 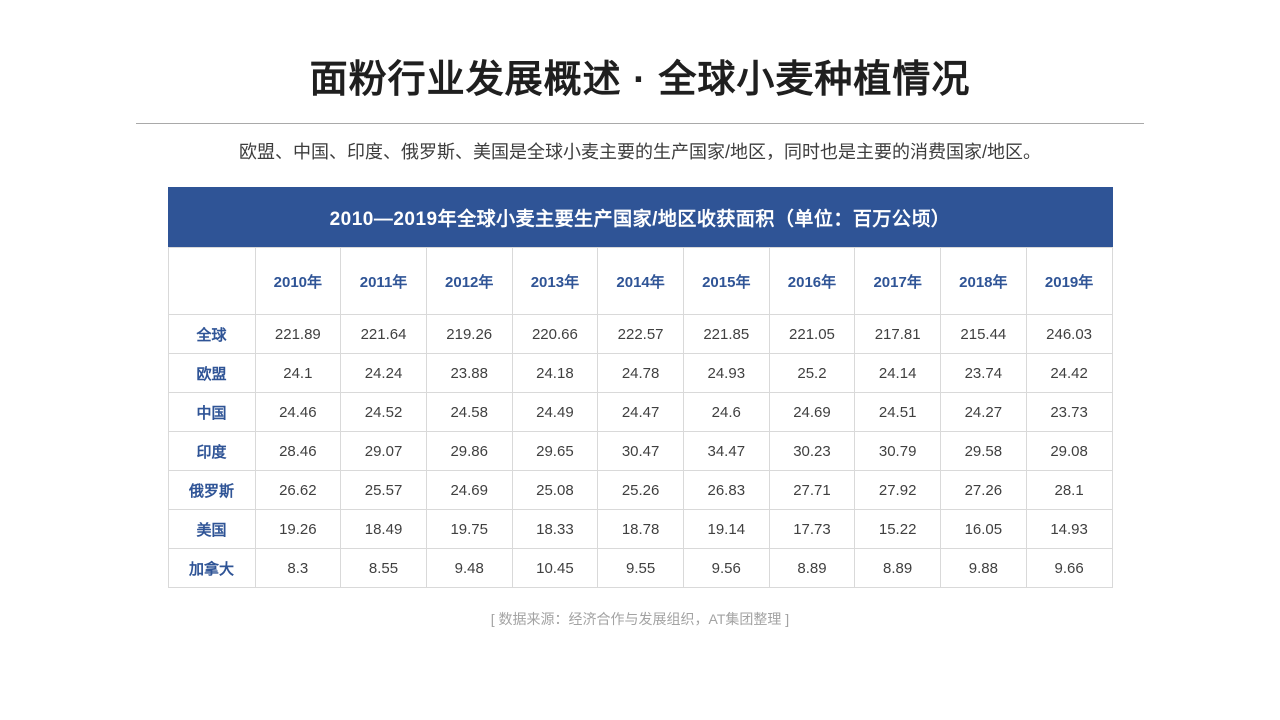 What do you see at coordinates (211, 412) in the screenshot?
I see `row-label: 中国` at bounding box center [211, 412].